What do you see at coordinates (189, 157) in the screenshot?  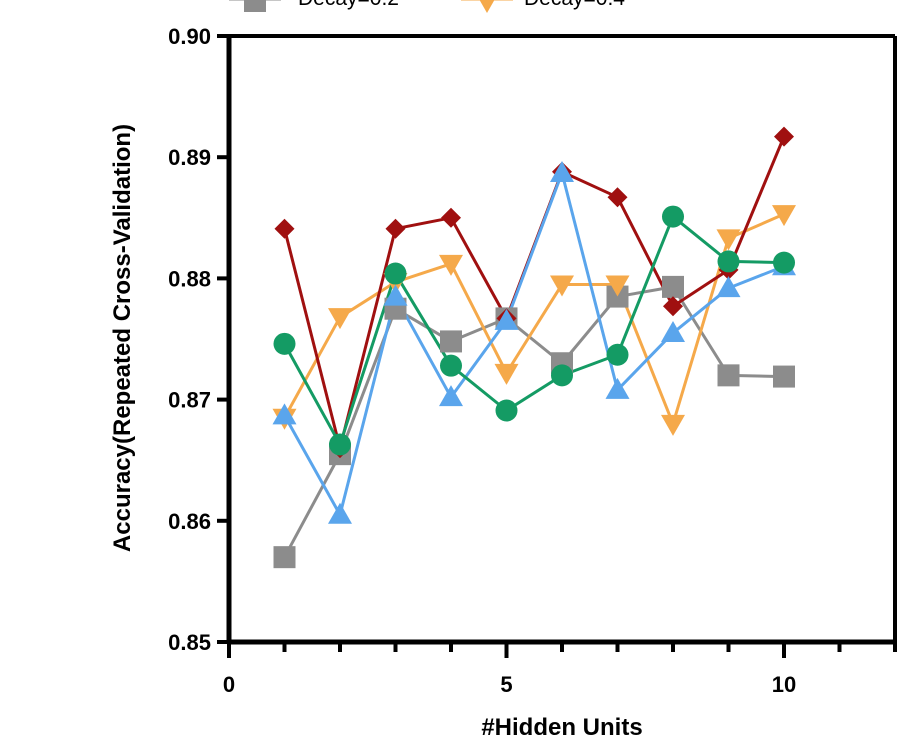 I see `y-tick-label: 0.89` at bounding box center [189, 157].